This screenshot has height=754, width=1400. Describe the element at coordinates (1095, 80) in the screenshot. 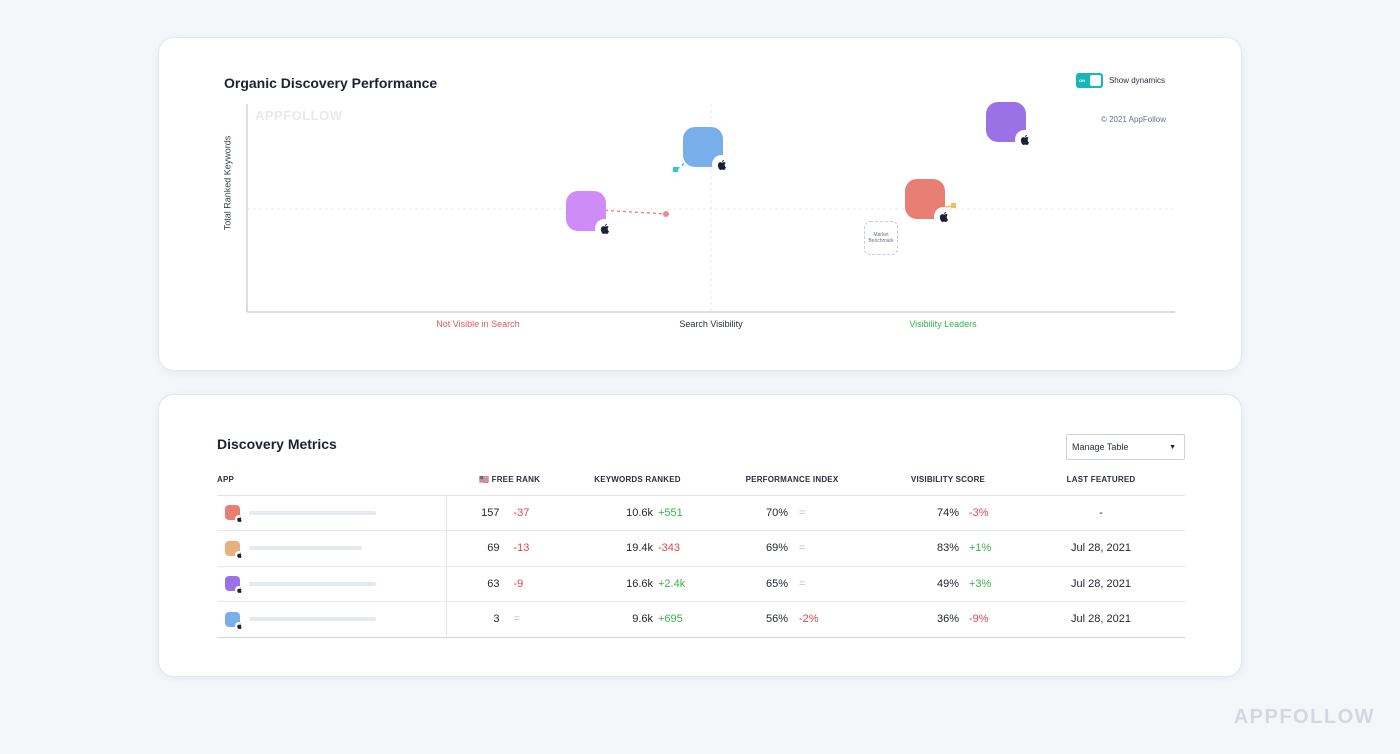

I see `toggle-knob` at that location.